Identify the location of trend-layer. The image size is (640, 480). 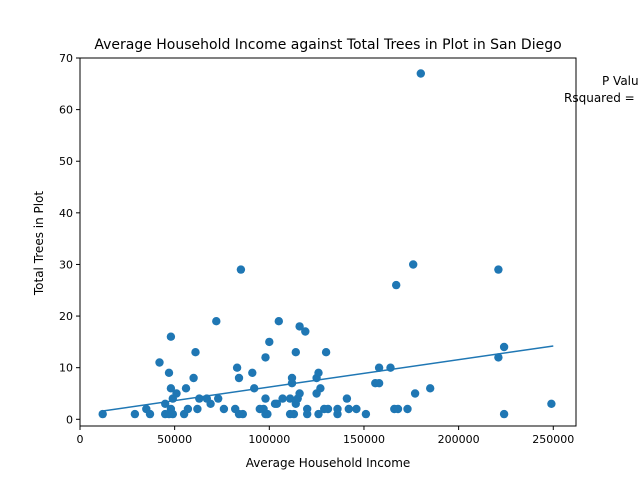
(328, 378).